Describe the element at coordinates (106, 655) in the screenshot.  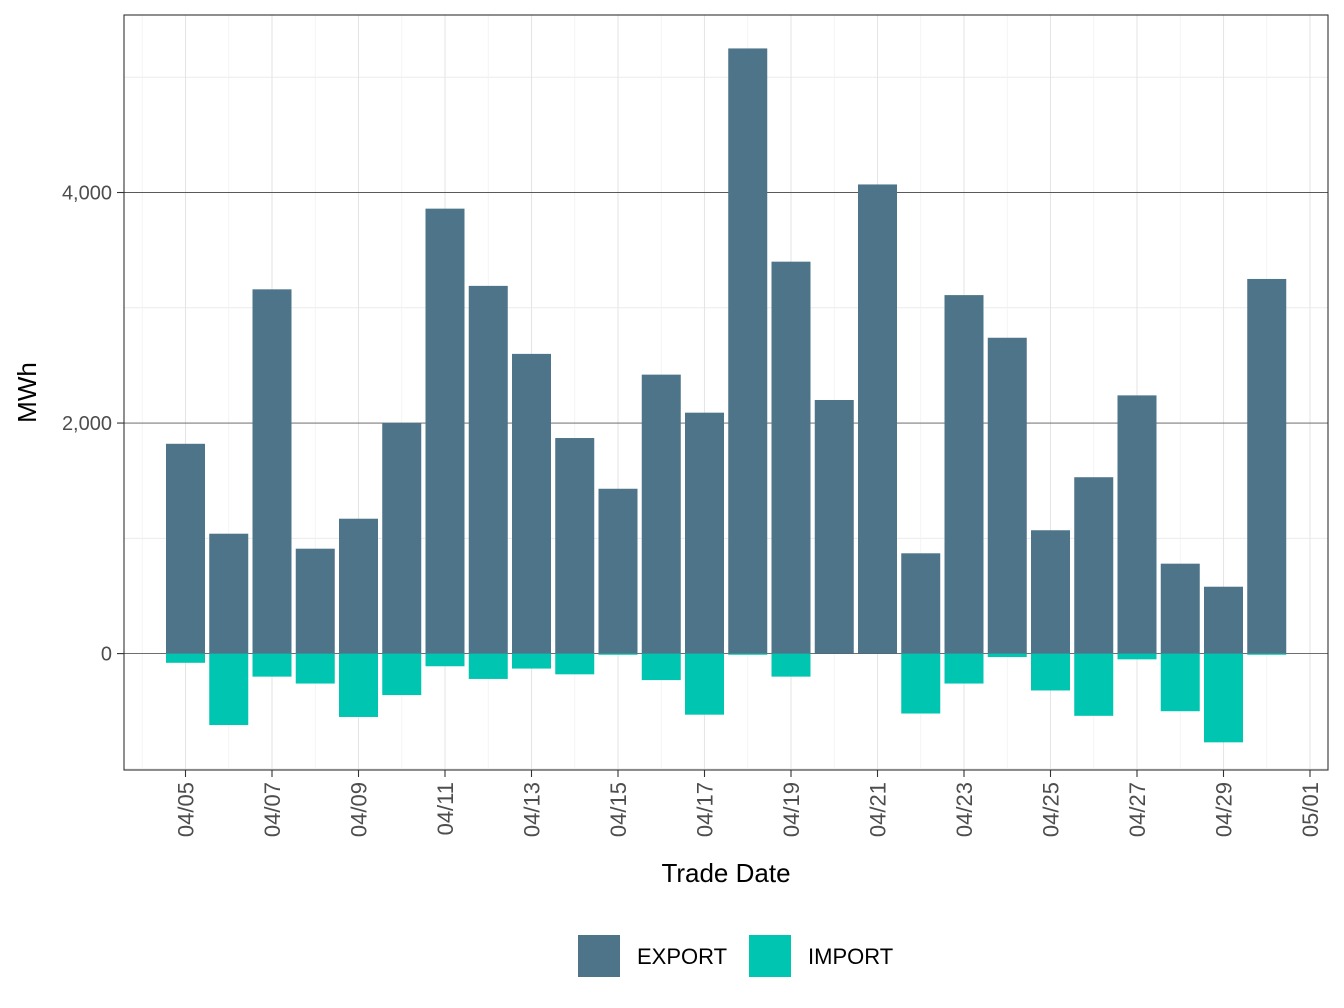
I see `y-tick-label: 0` at that location.